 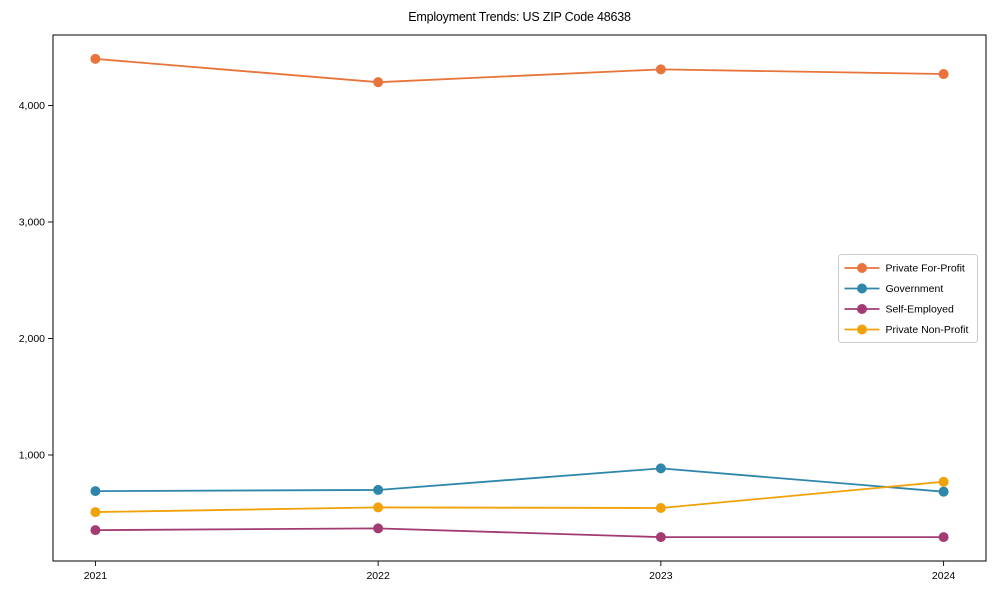 I want to click on legend-item: Self-Employed, so click(x=899, y=310).